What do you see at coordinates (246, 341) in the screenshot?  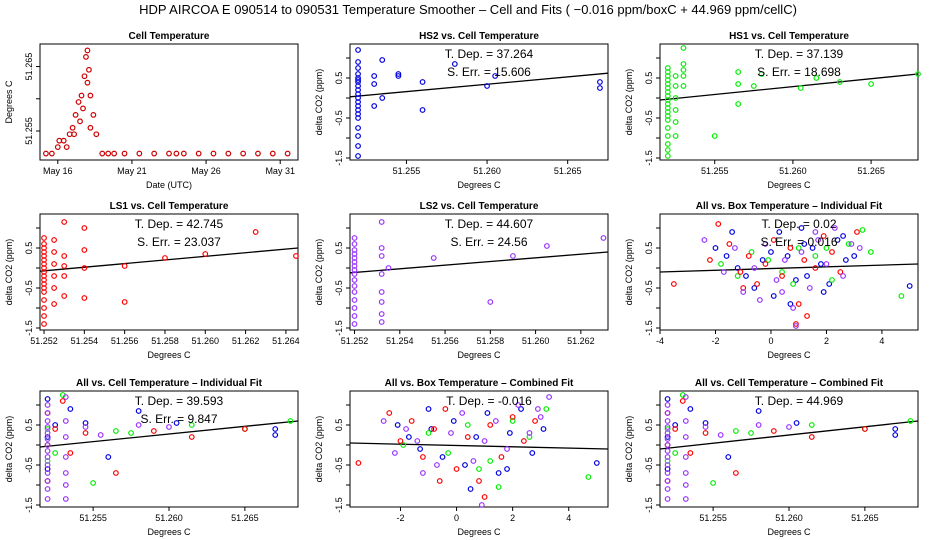 I see `x-tick-label: 51.262` at bounding box center [246, 341].